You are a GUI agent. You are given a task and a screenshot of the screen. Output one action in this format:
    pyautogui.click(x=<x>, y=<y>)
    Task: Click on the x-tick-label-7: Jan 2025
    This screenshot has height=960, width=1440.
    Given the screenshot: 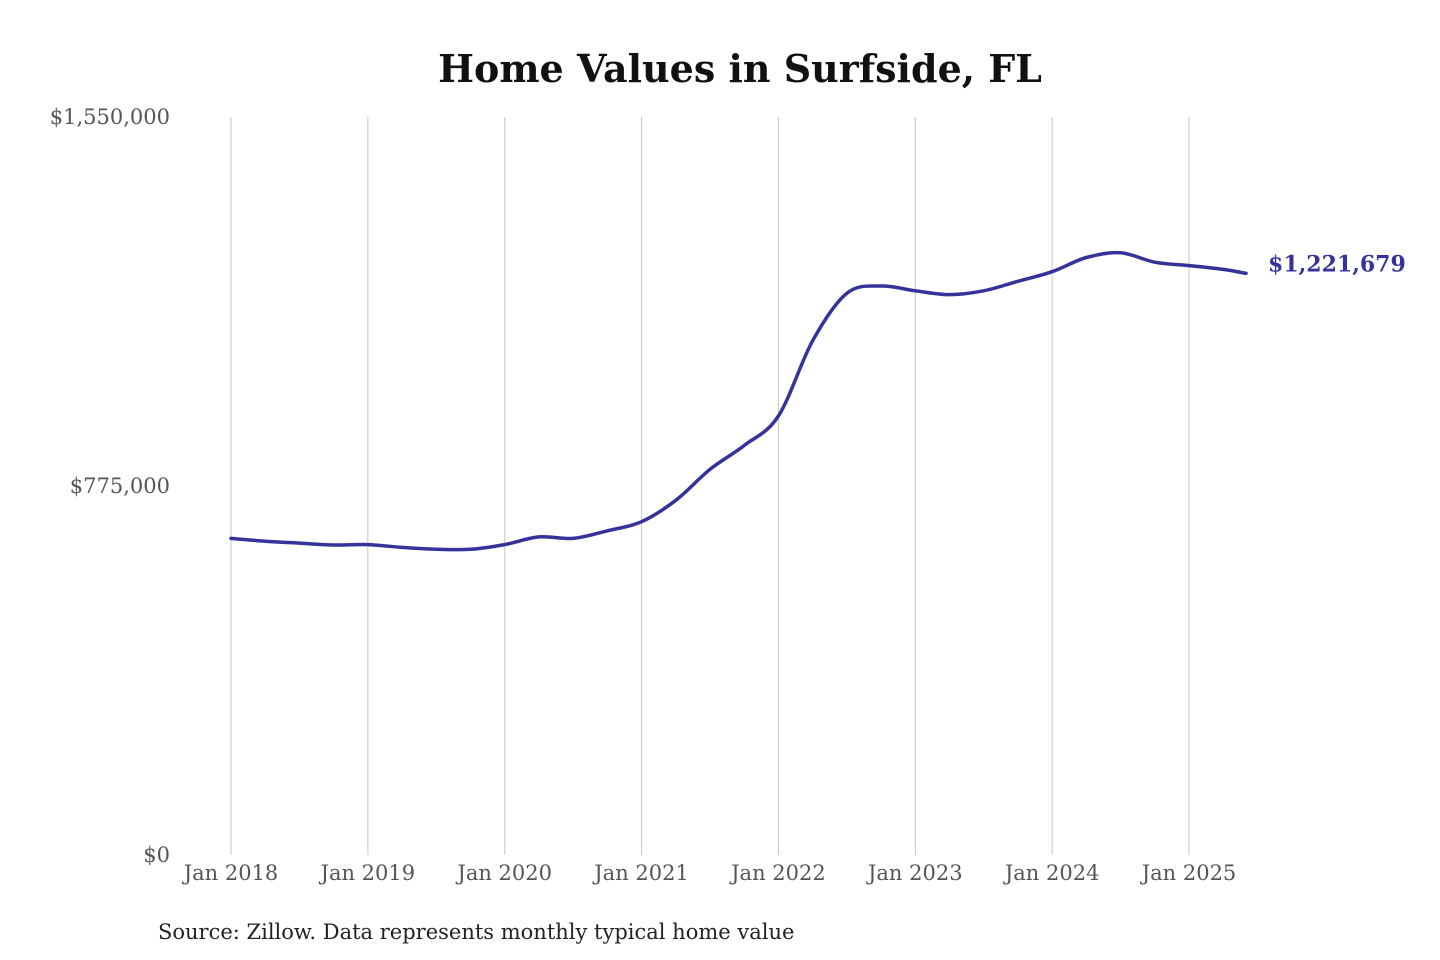 What is the action you would take?
    pyautogui.click(x=1188, y=873)
    